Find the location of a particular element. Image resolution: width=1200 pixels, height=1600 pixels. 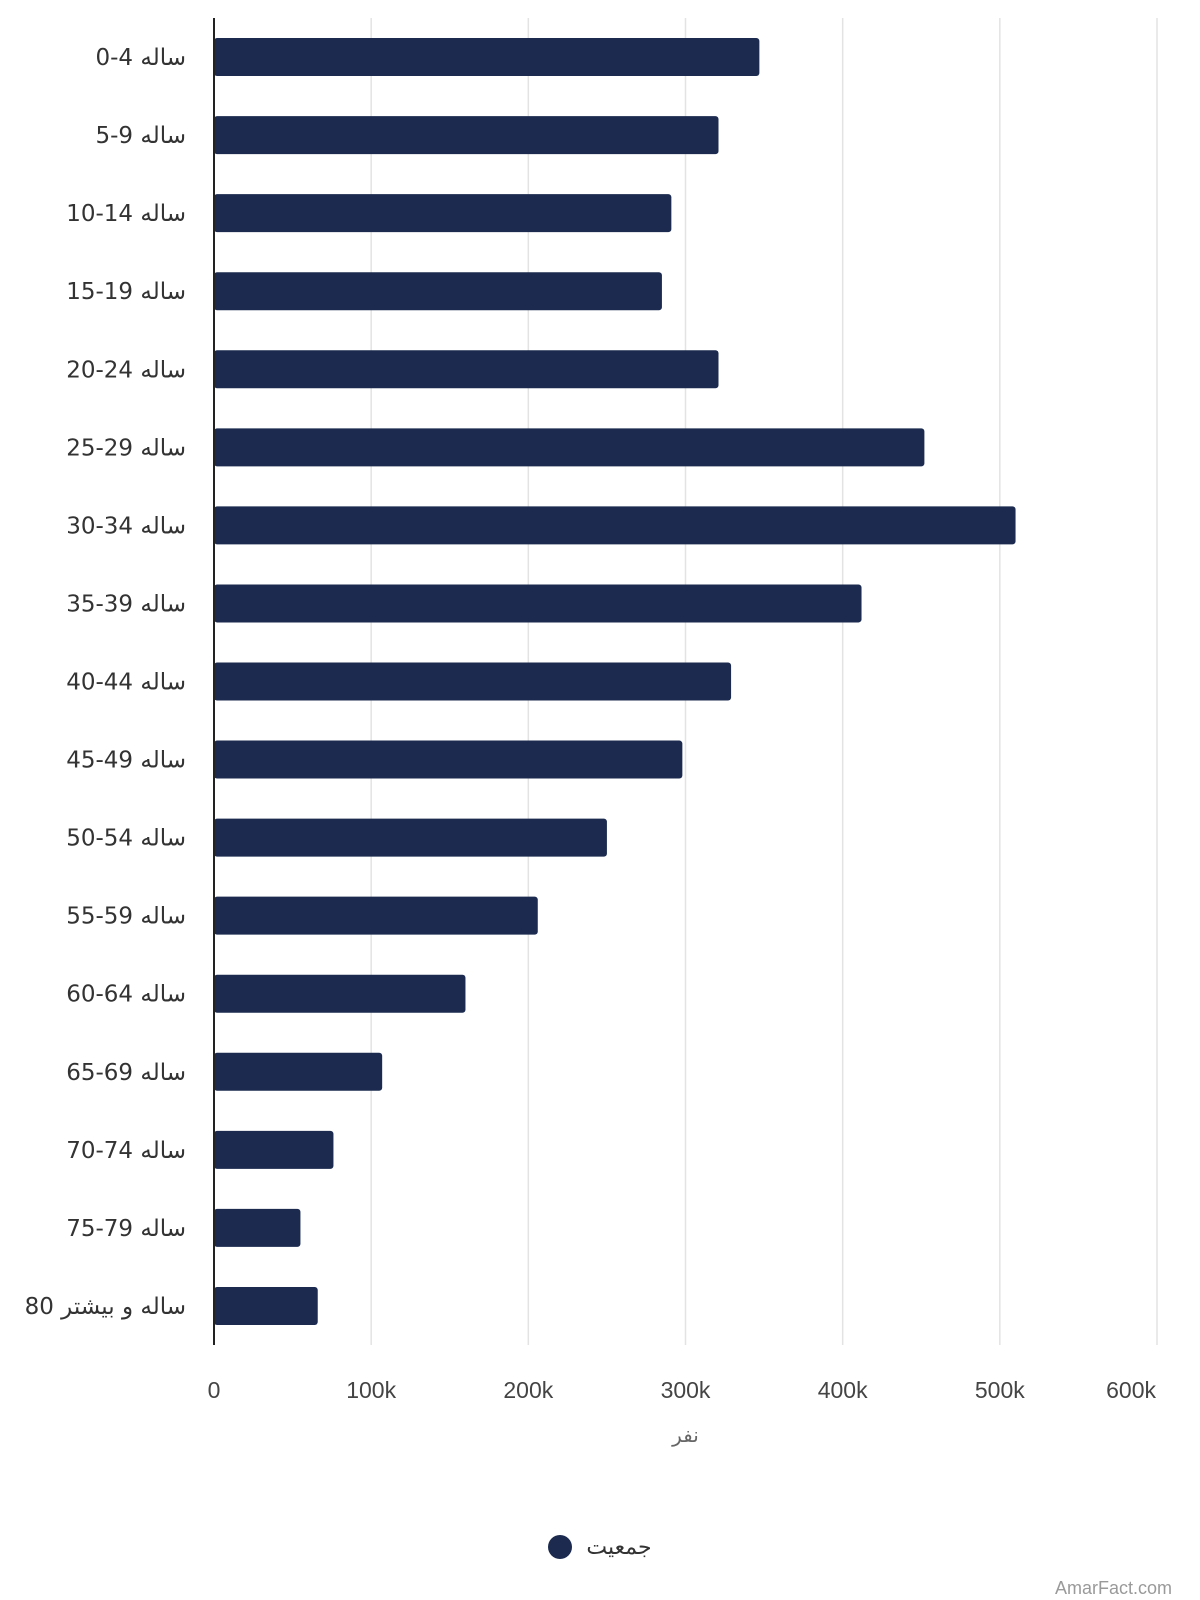

category-label: 60-64 ساله is located at coordinates (126, 995).